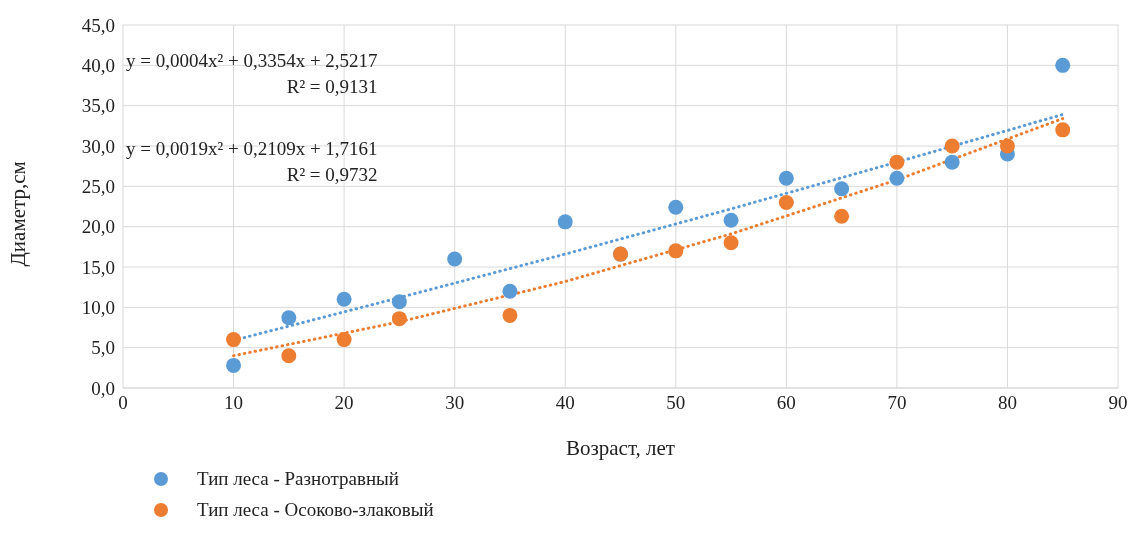 The width and height of the screenshot is (1143, 540). Describe the element at coordinates (315, 510) in the screenshot. I see `legend-label: Тип леса - Осоково-злаковый` at that location.